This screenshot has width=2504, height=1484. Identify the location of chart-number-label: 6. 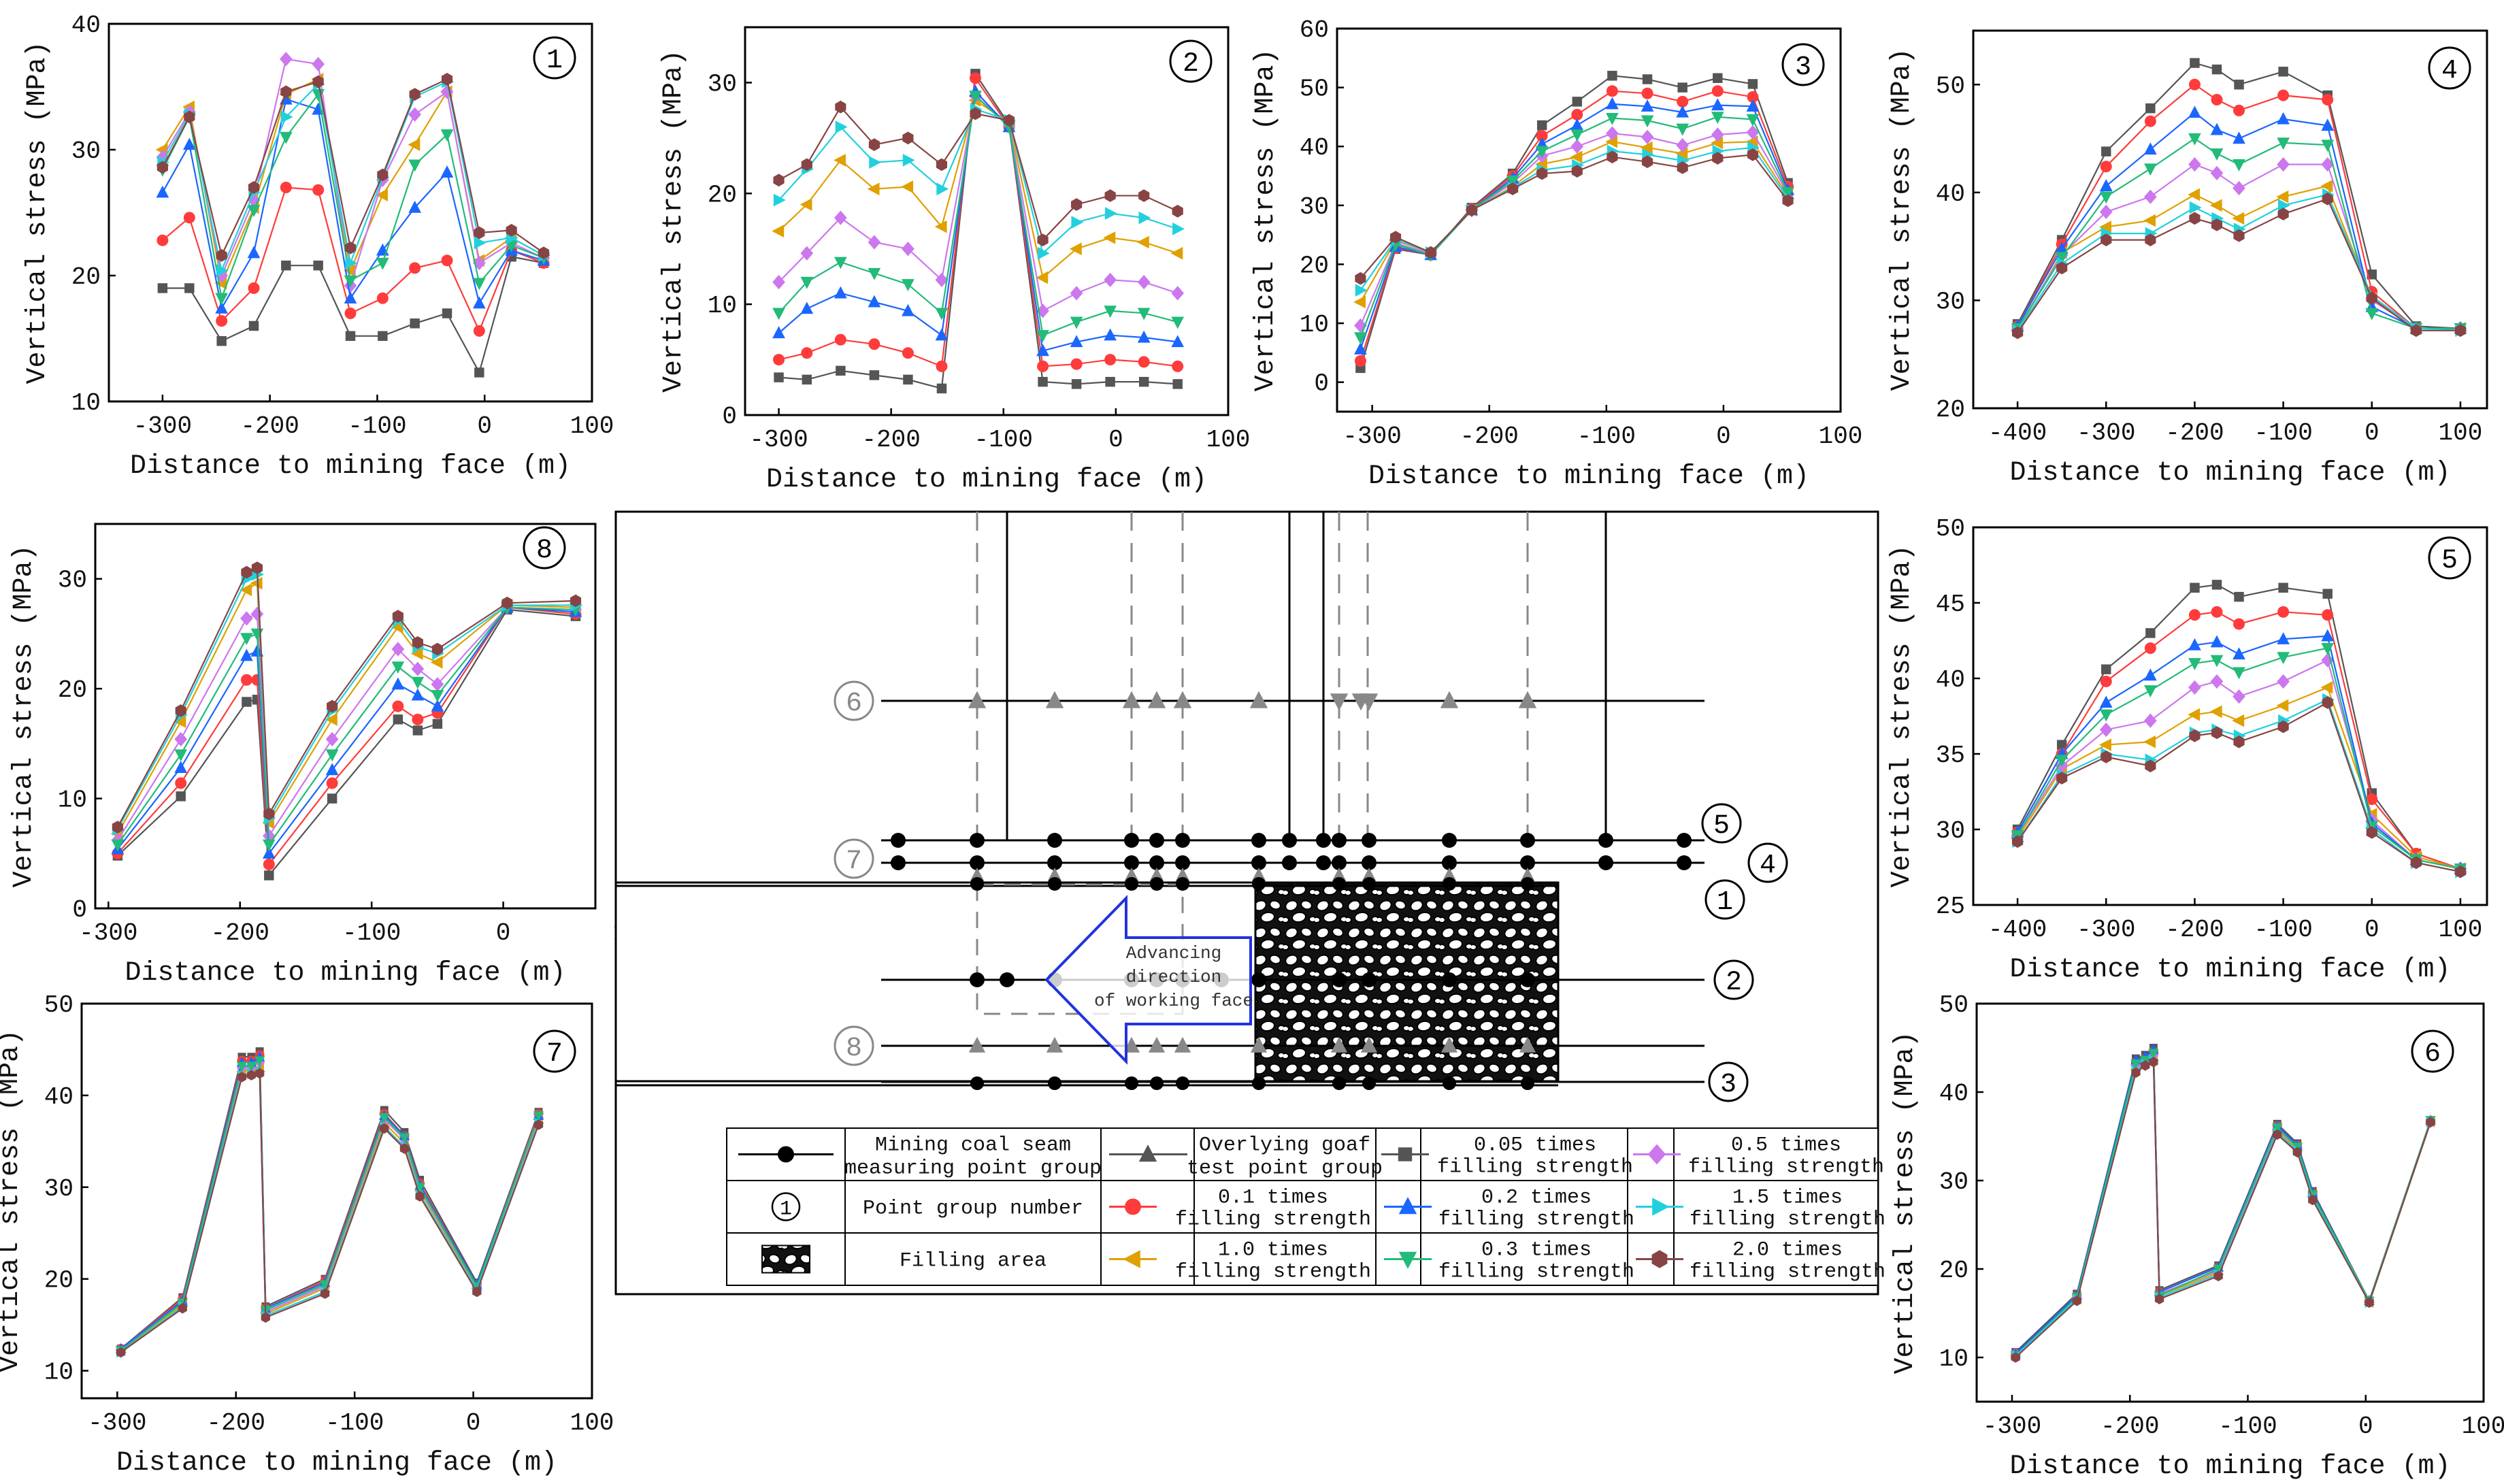
(2432, 1054).